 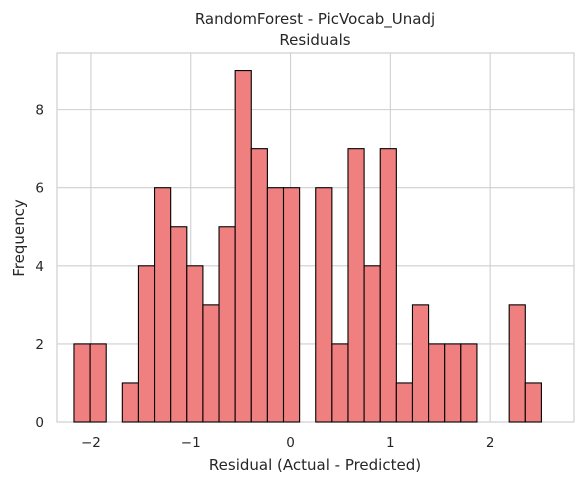 What do you see at coordinates (315, 465) in the screenshot?
I see `x-axis-label: Residual (Actual - Predicted)` at bounding box center [315, 465].